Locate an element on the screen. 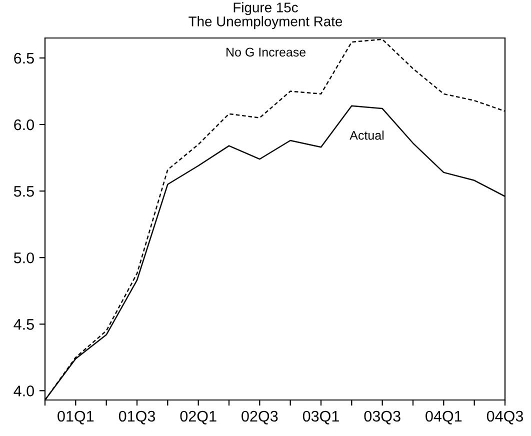 The width and height of the screenshot is (531, 436). y-tick-label: 5.0 is located at coordinates (24, 258).